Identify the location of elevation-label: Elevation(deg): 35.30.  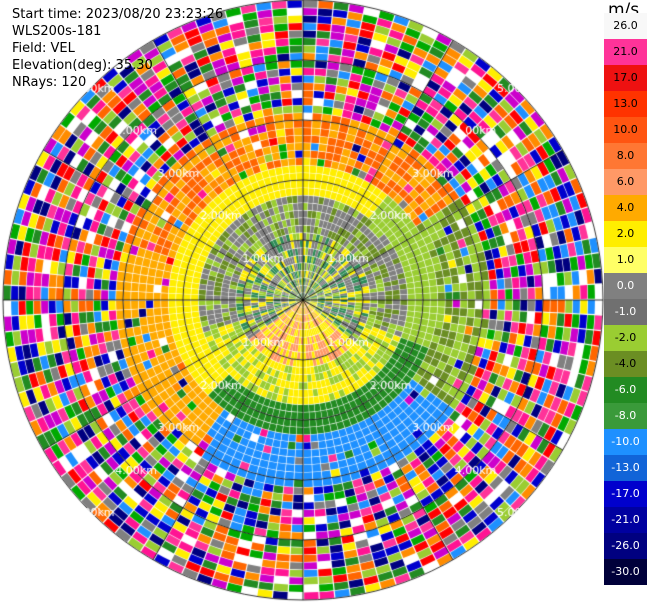
(82, 65).